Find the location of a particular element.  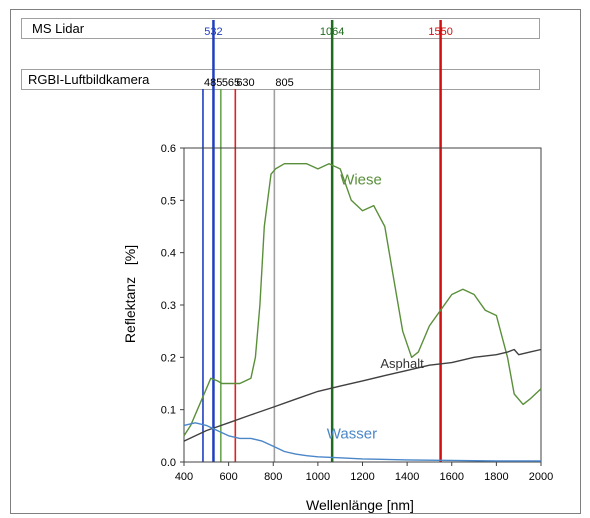

x-tick-label: 600 is located at coordinates (228, 477).